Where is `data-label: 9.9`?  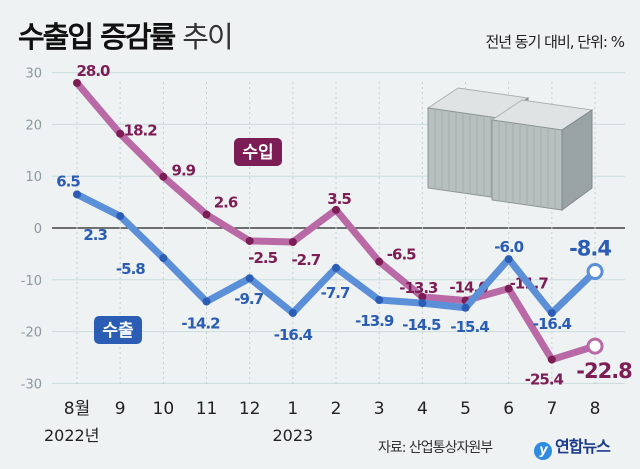 data-label: 9.9 is located at coordinates (184, 171).